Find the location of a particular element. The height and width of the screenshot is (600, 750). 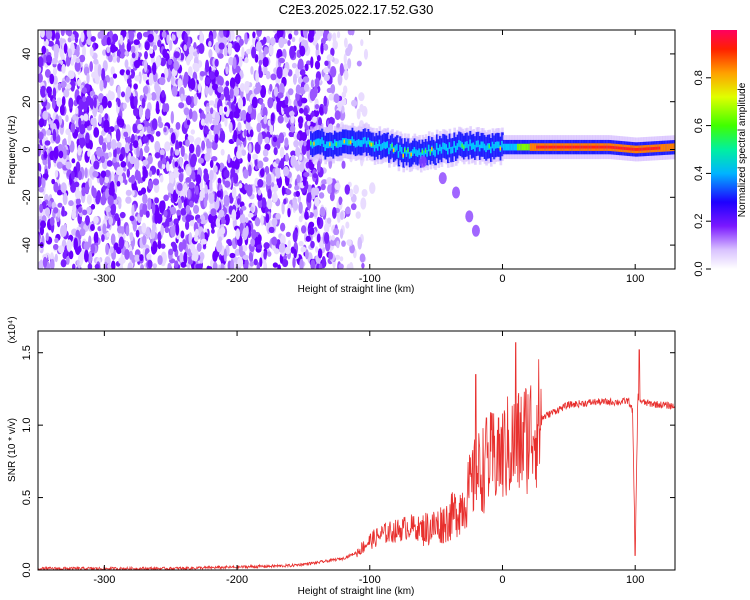

y-tick-label: 1.5 is located at coordinates (27, 352).